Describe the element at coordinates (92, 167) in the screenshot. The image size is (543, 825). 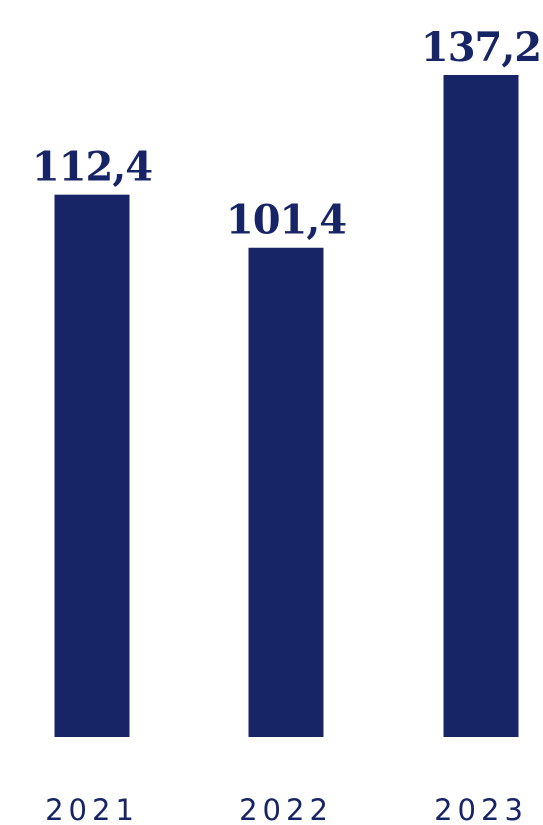
I see `value-label-2021: 112,4` at that location.